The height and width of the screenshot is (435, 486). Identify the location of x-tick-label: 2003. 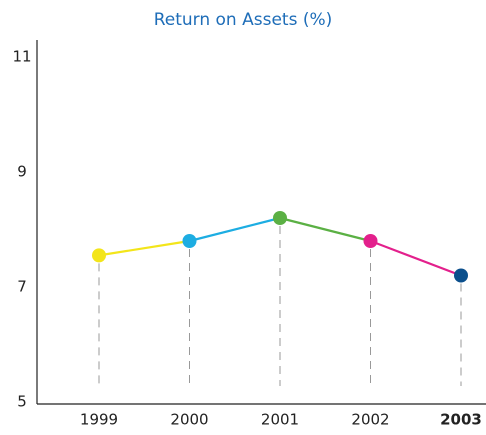
(461, 420).